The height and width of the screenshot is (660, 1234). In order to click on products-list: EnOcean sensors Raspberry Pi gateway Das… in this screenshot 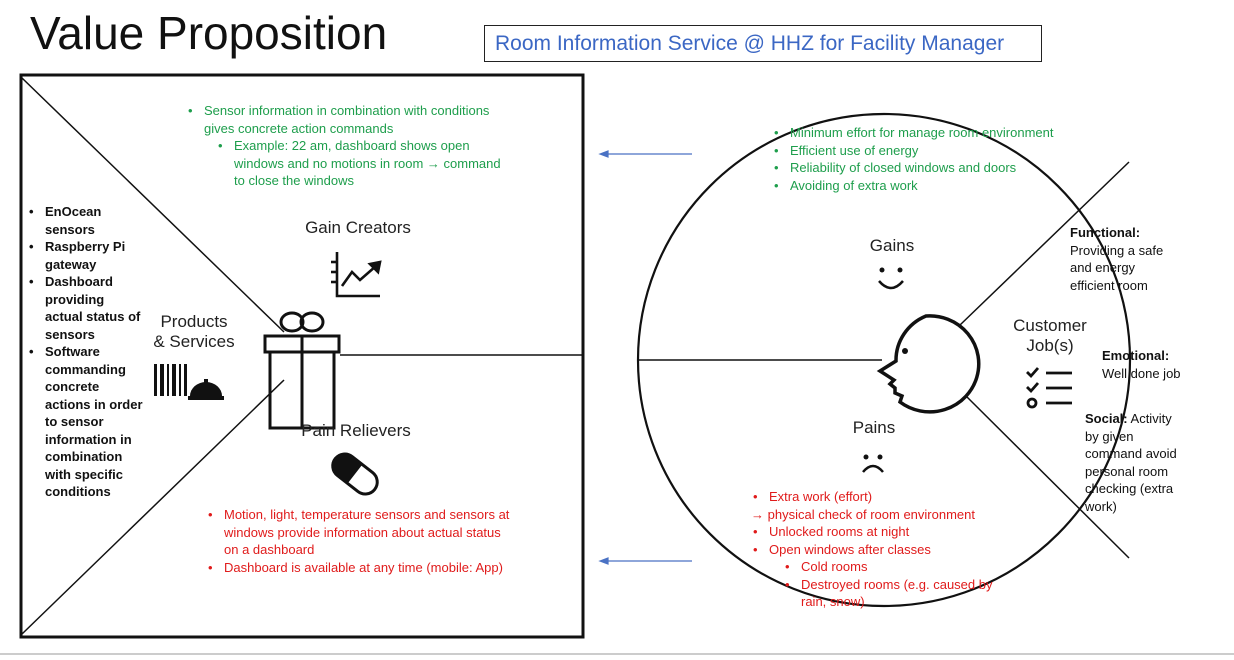, I will do `click(86, 352)`.